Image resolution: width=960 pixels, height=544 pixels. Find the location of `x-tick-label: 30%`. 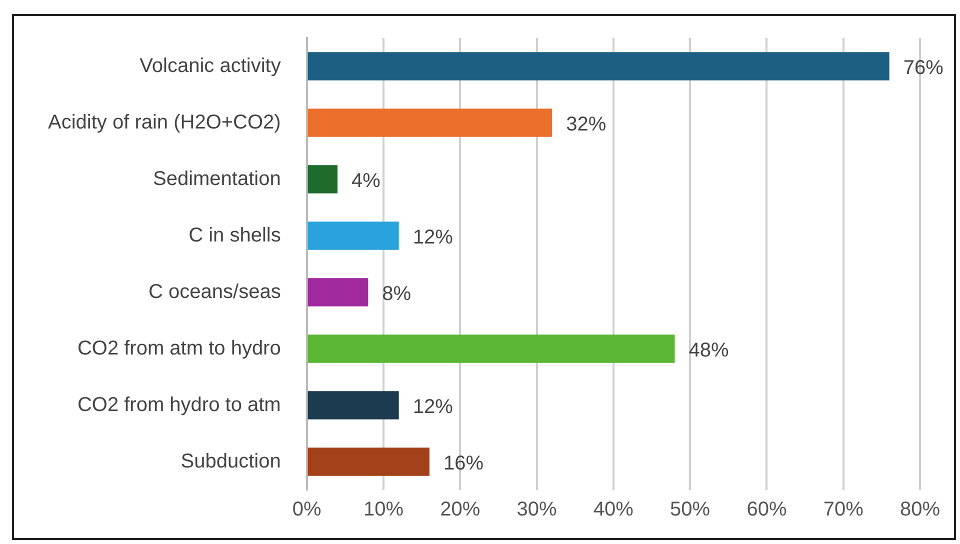

x-tick-label: 30% is located at coordinates (537, 509).